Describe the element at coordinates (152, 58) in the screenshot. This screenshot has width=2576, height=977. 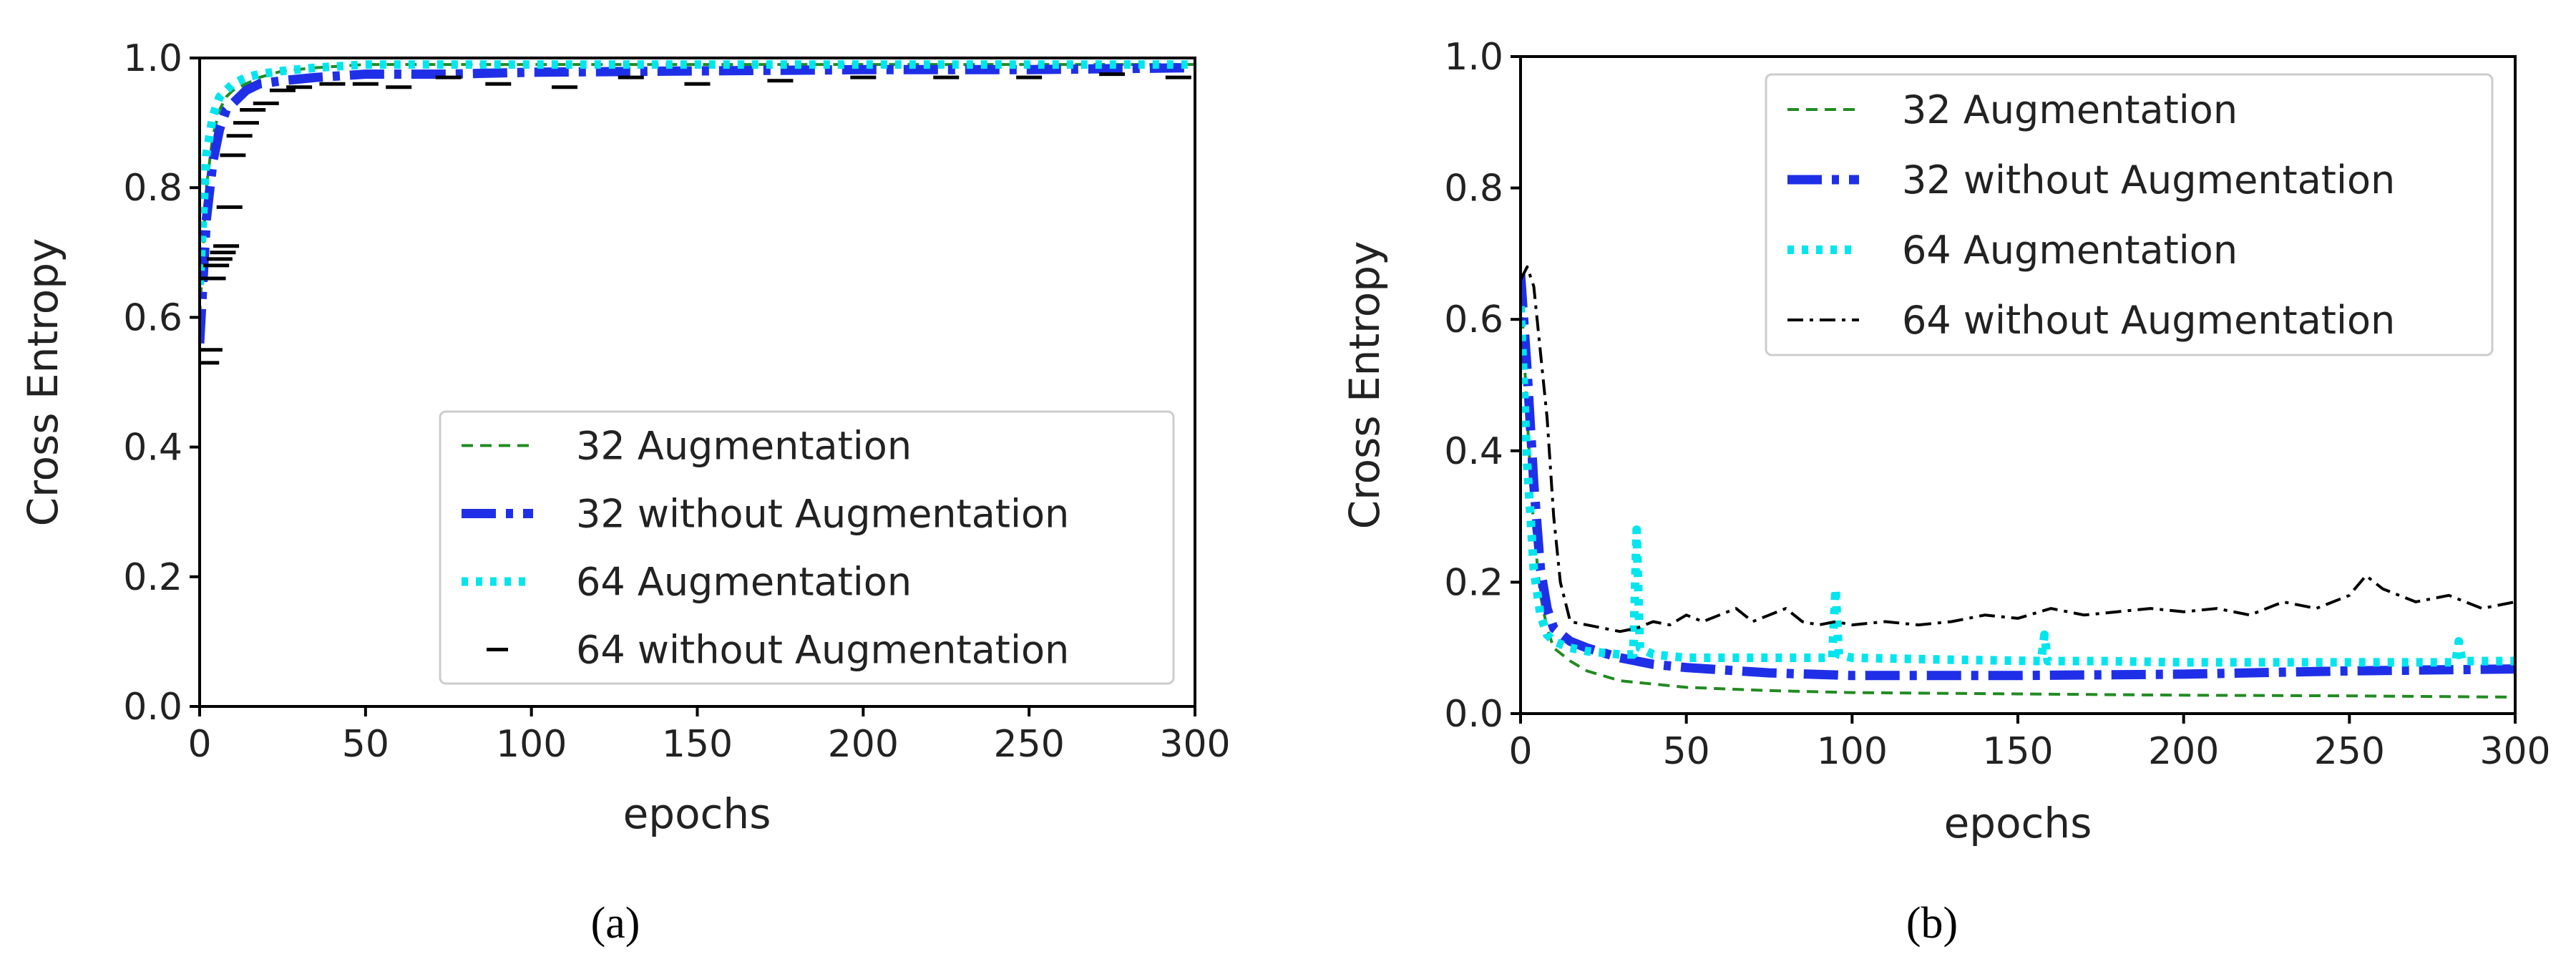
I see `y-tick-label-a: 1.0` at that location.